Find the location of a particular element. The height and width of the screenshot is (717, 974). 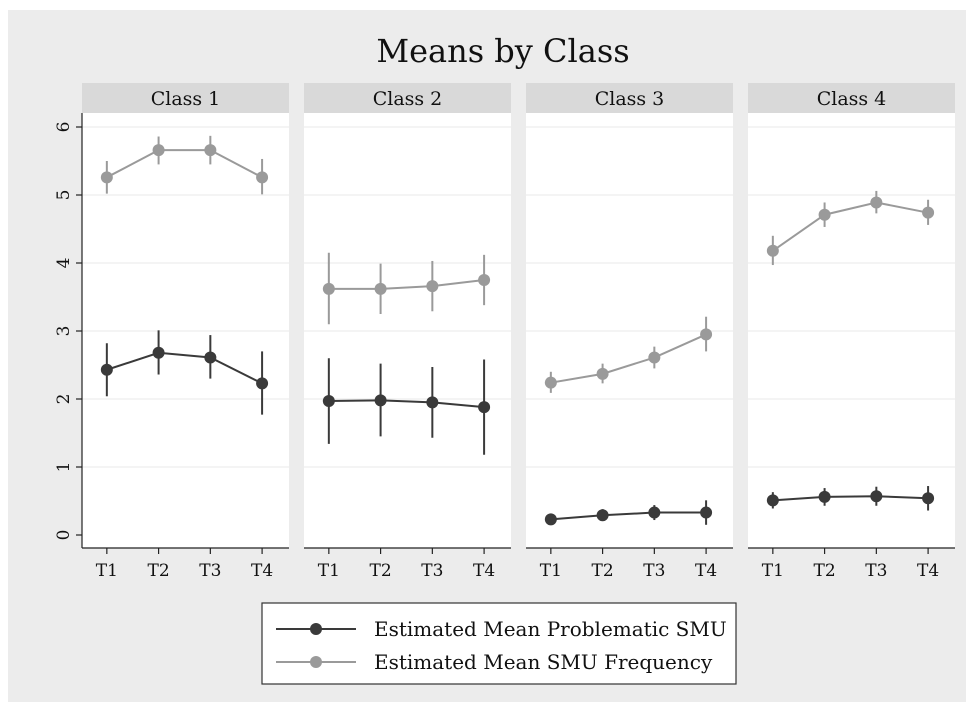

panel-2: Class 2 T1 T2 T3 T4 is located at coordinates (407, 332).